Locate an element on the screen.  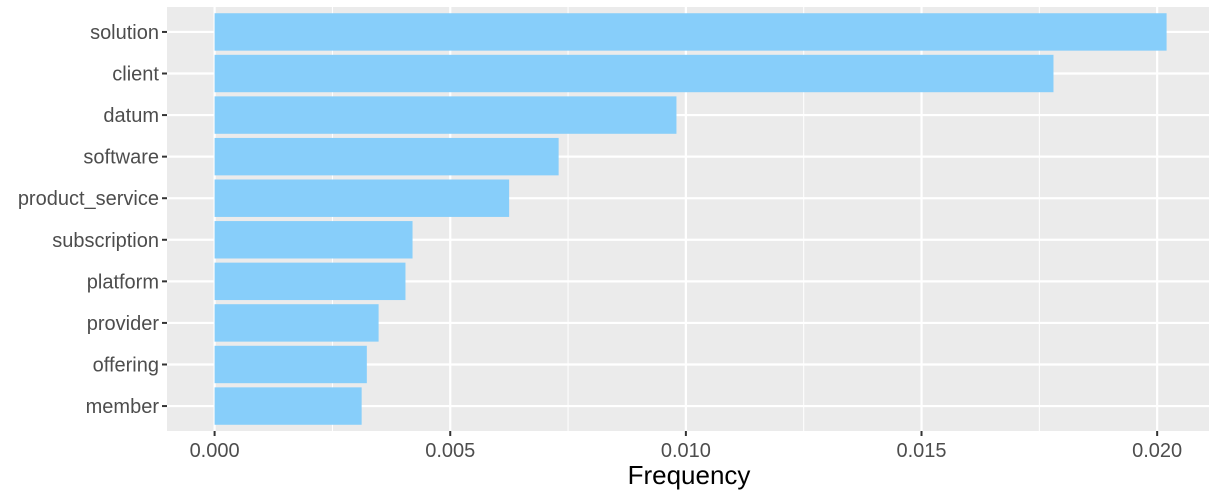
y-tick-label: datum is located at coordinates (131, 116).